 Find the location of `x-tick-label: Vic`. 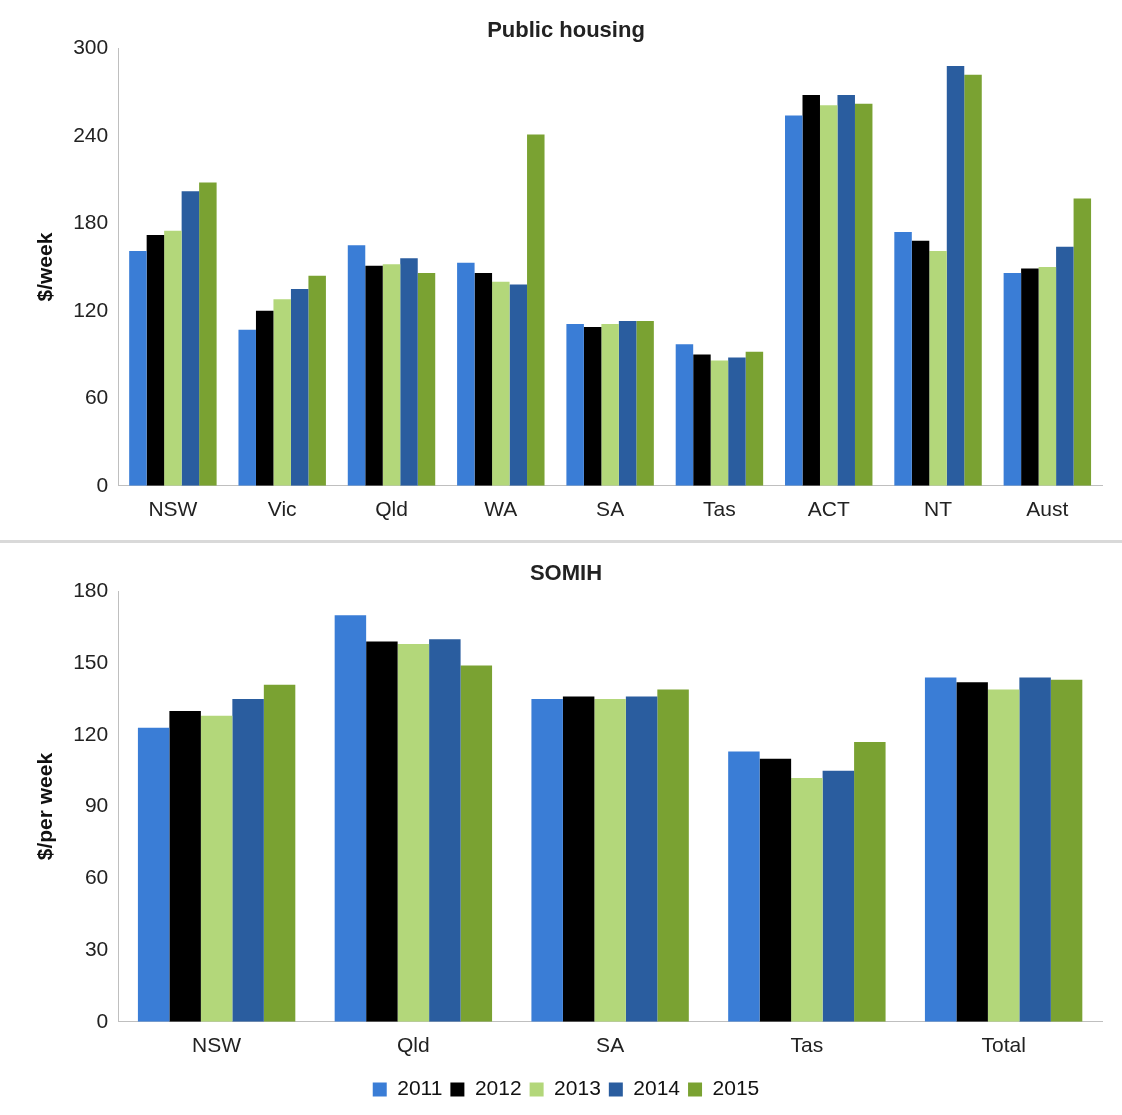

x-tick-label: Vic is located at coordinates (282, 509).